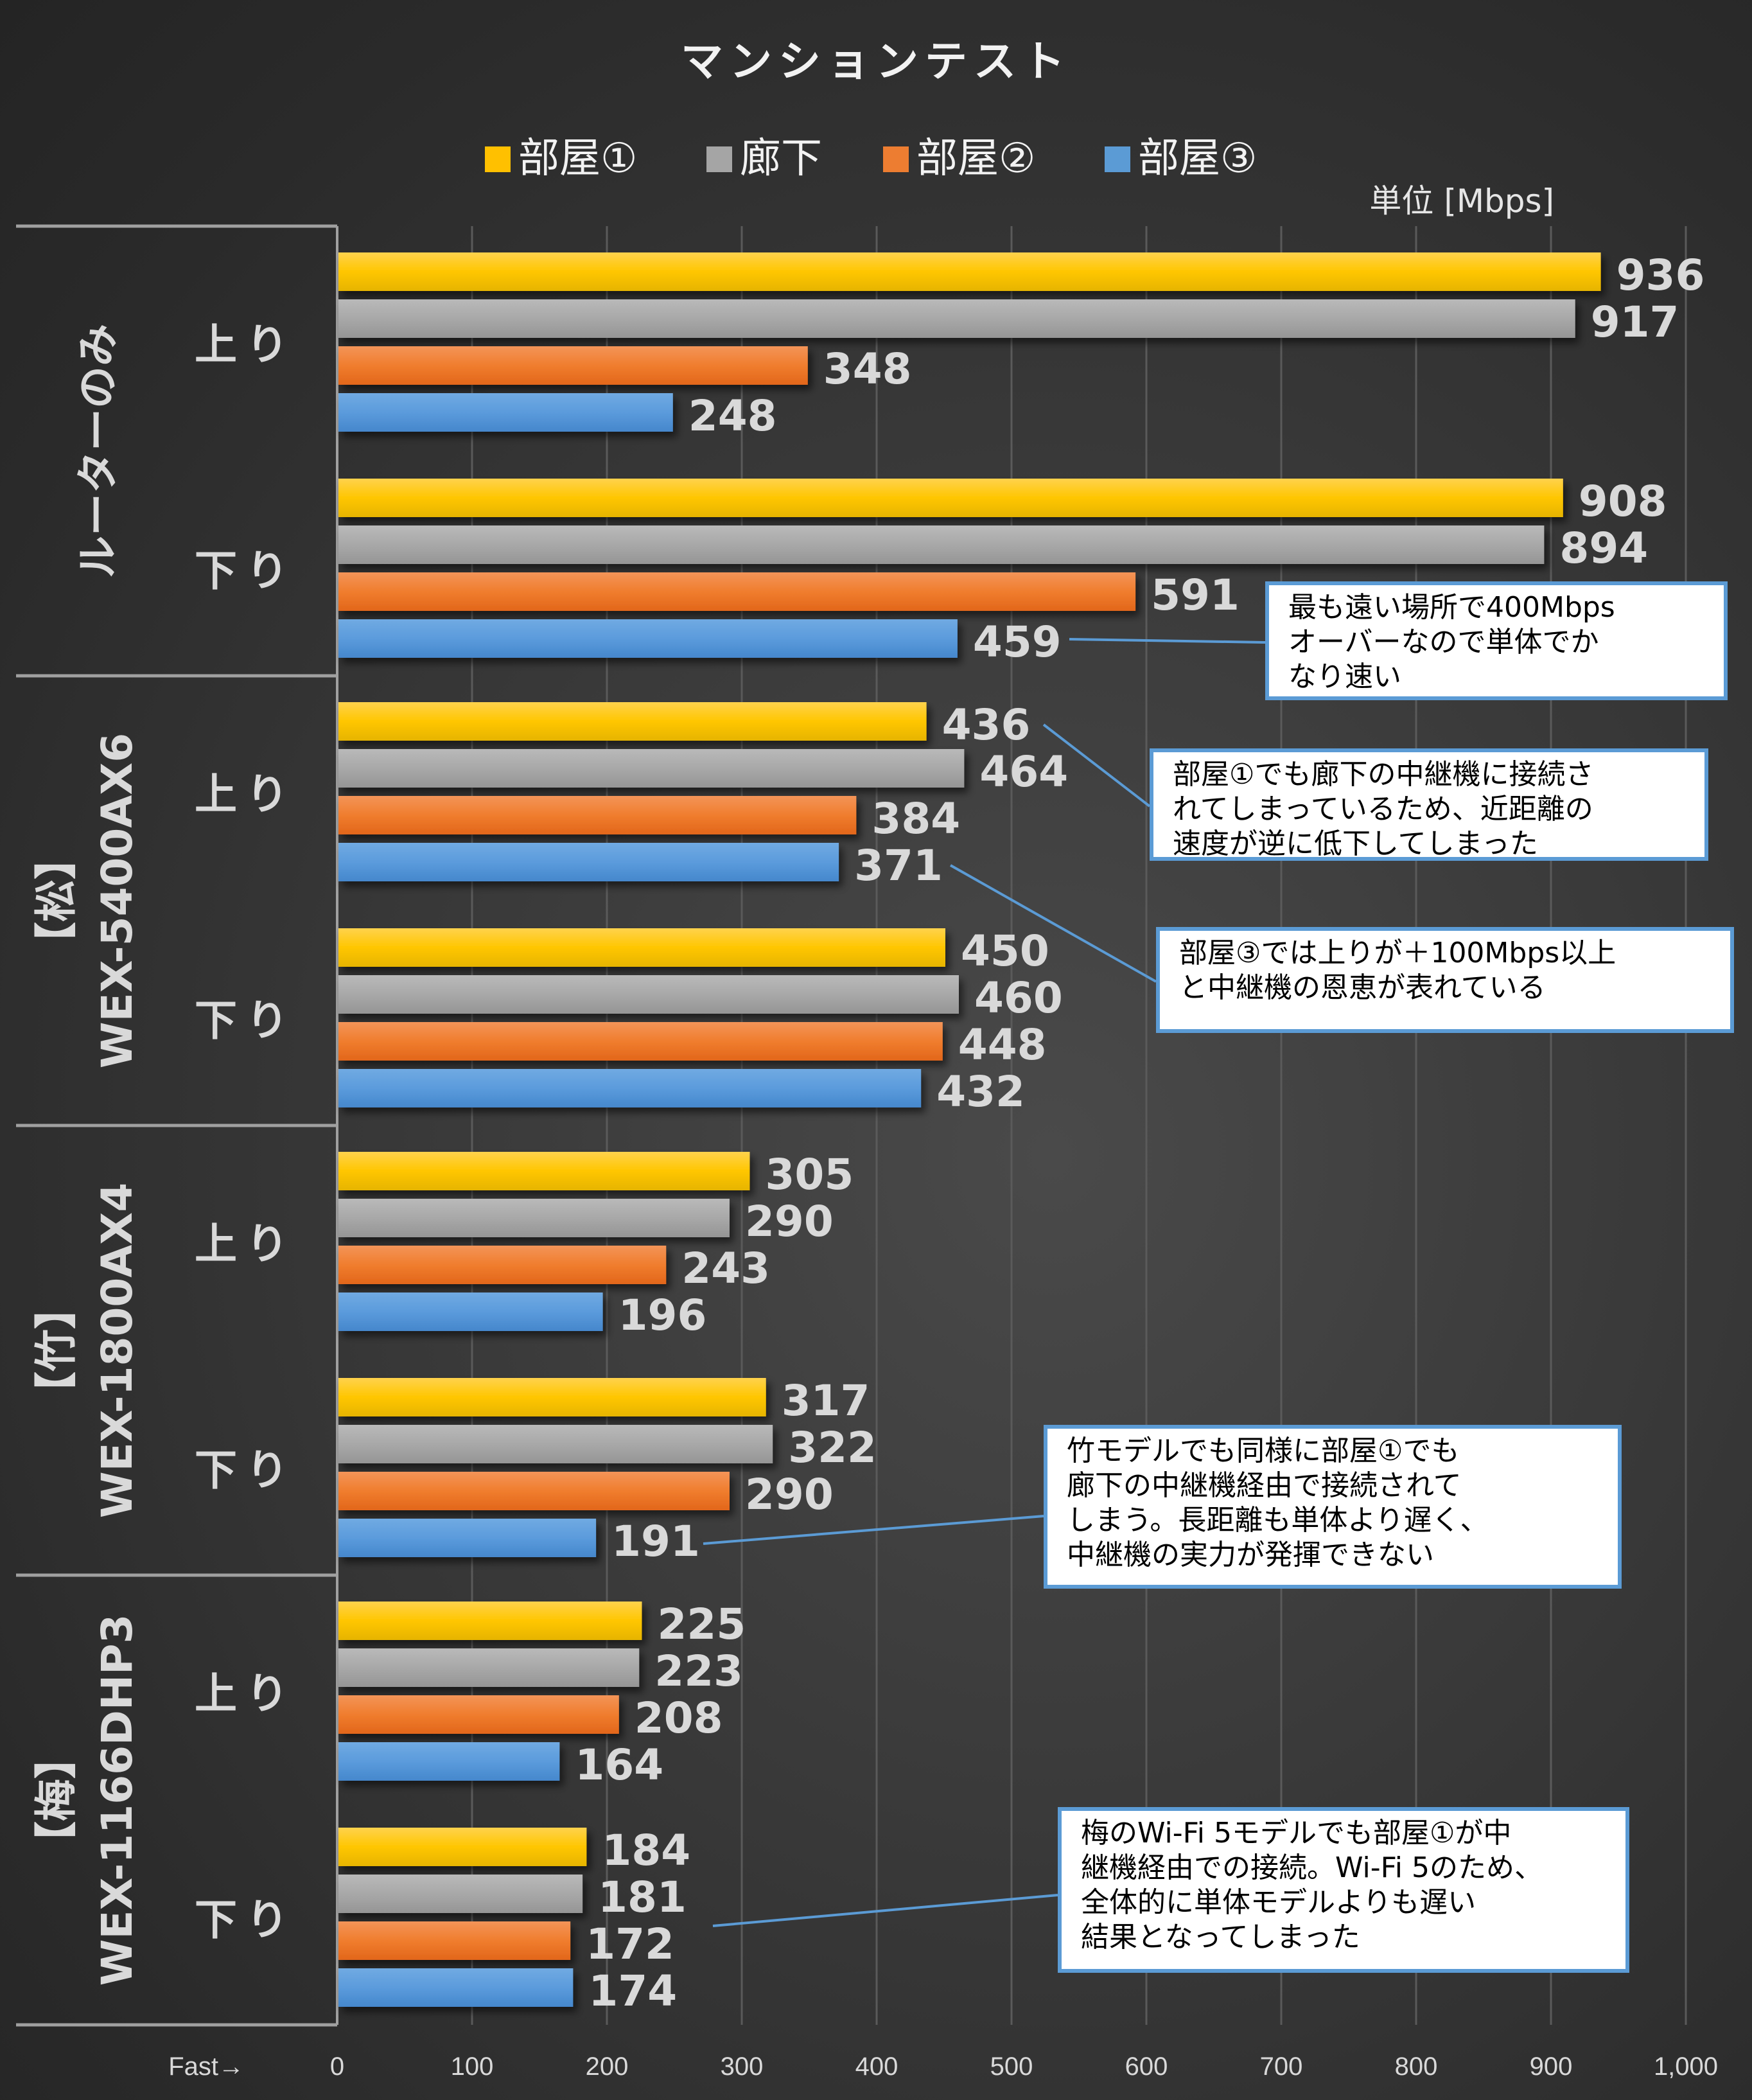 The height and width of the screenshot is (2100, 1752). What do you see at coordinates (1146, 2066) in the screenshot?
I see `x-tick-label: 600` at bounding box center [1146, 2066].